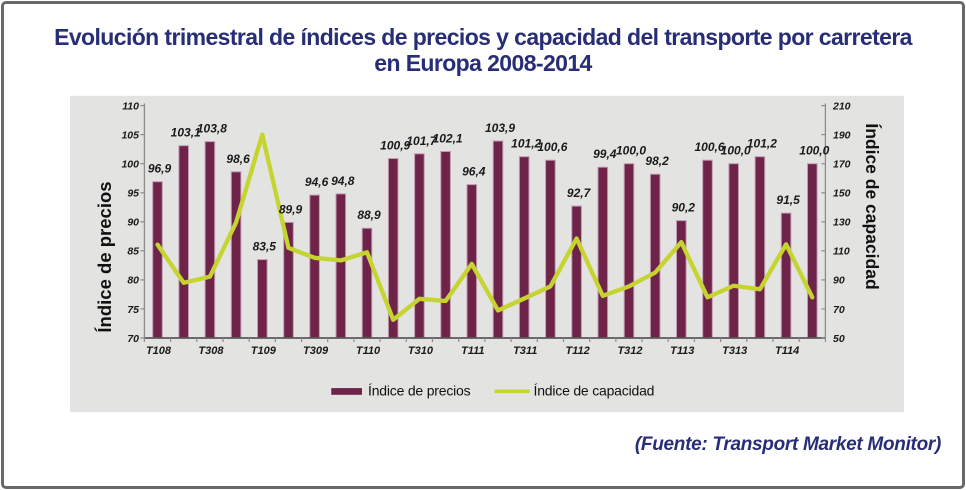 Image resolution: width=966 pixels, height=490 pixels. I want to click on svg-text: T109, so click(264, 351).